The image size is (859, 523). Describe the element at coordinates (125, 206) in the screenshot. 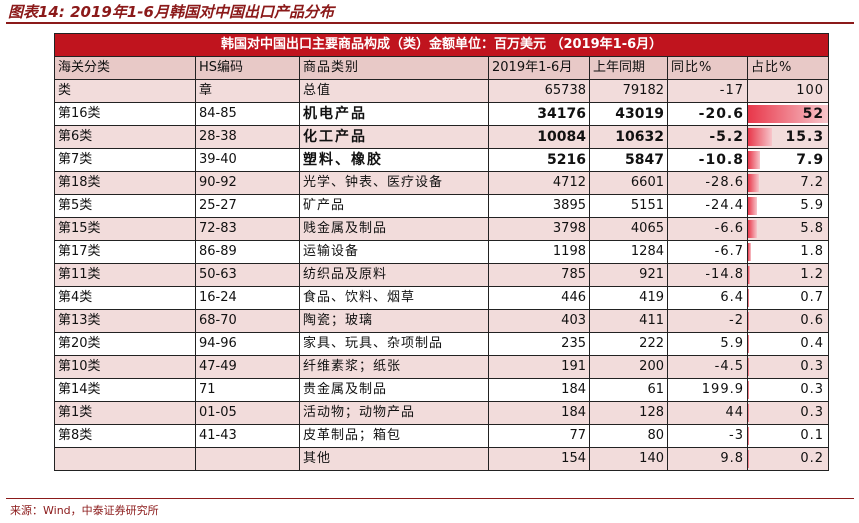

I see `class-cell: 第5类` at that location.